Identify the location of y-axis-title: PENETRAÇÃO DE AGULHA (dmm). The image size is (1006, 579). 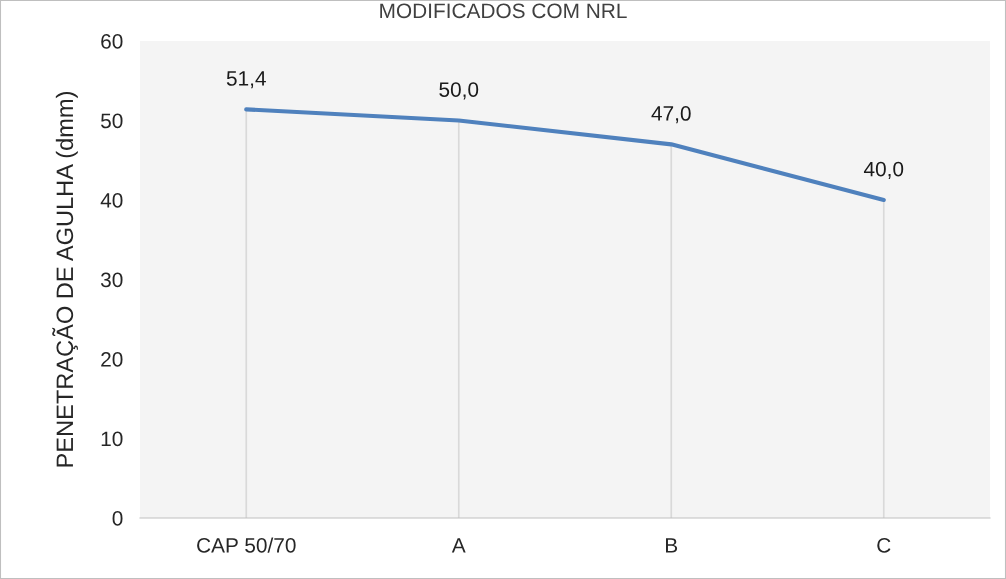
(65, 279).